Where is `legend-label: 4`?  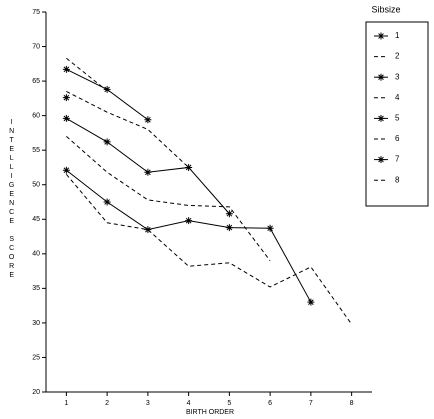
legend-label: 4 is located at coordinates (397, 97).